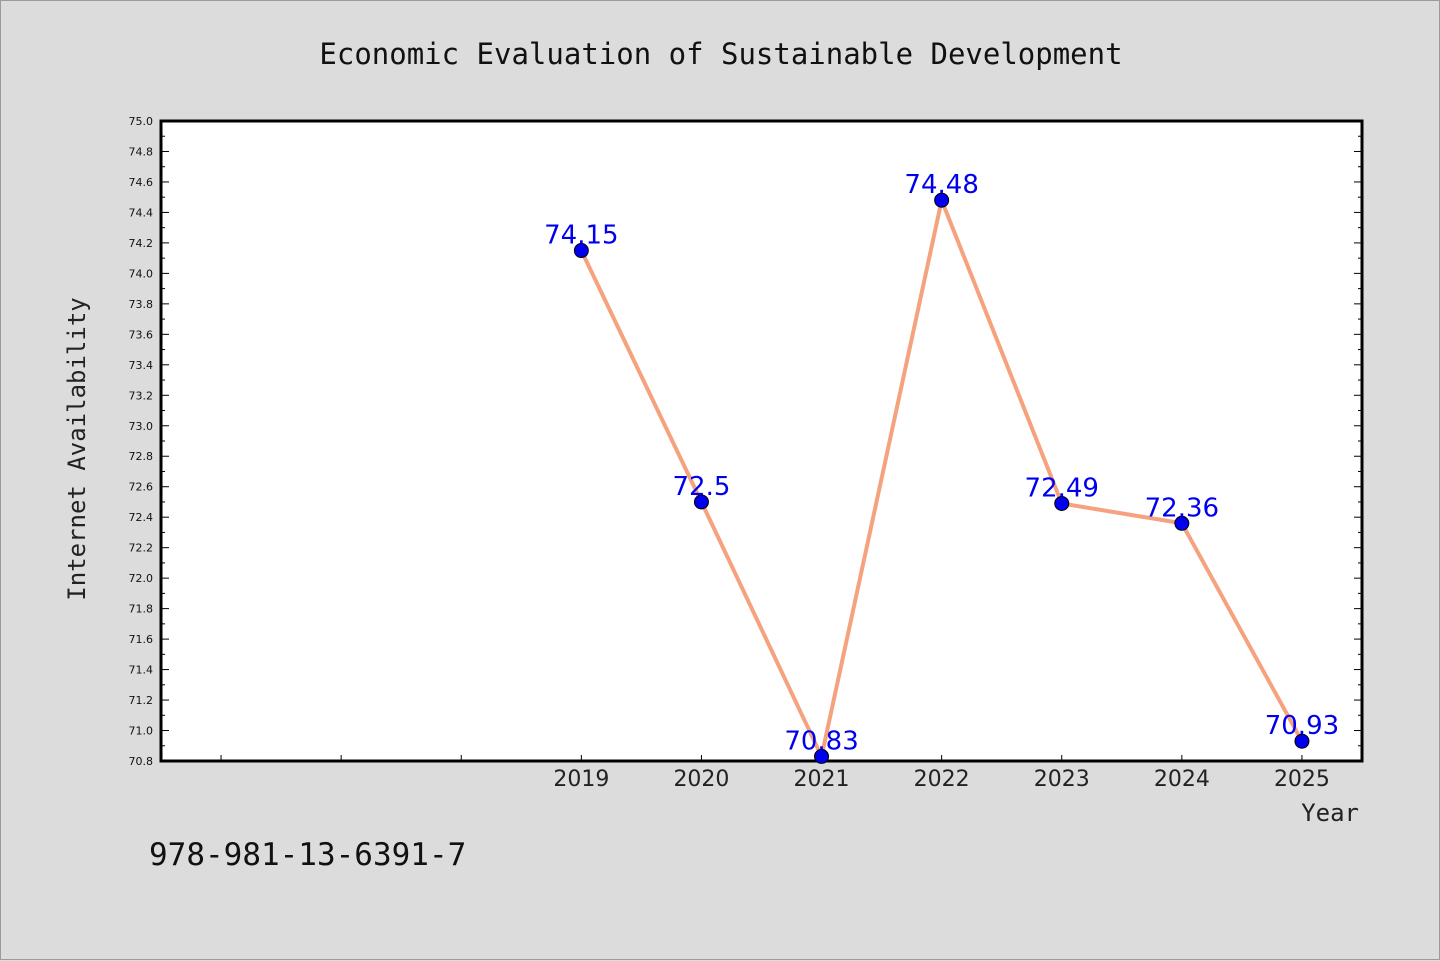  Describe the element at coordinates (1062, 488) in the screenshot. I see `data-label: 72.49` at that location.